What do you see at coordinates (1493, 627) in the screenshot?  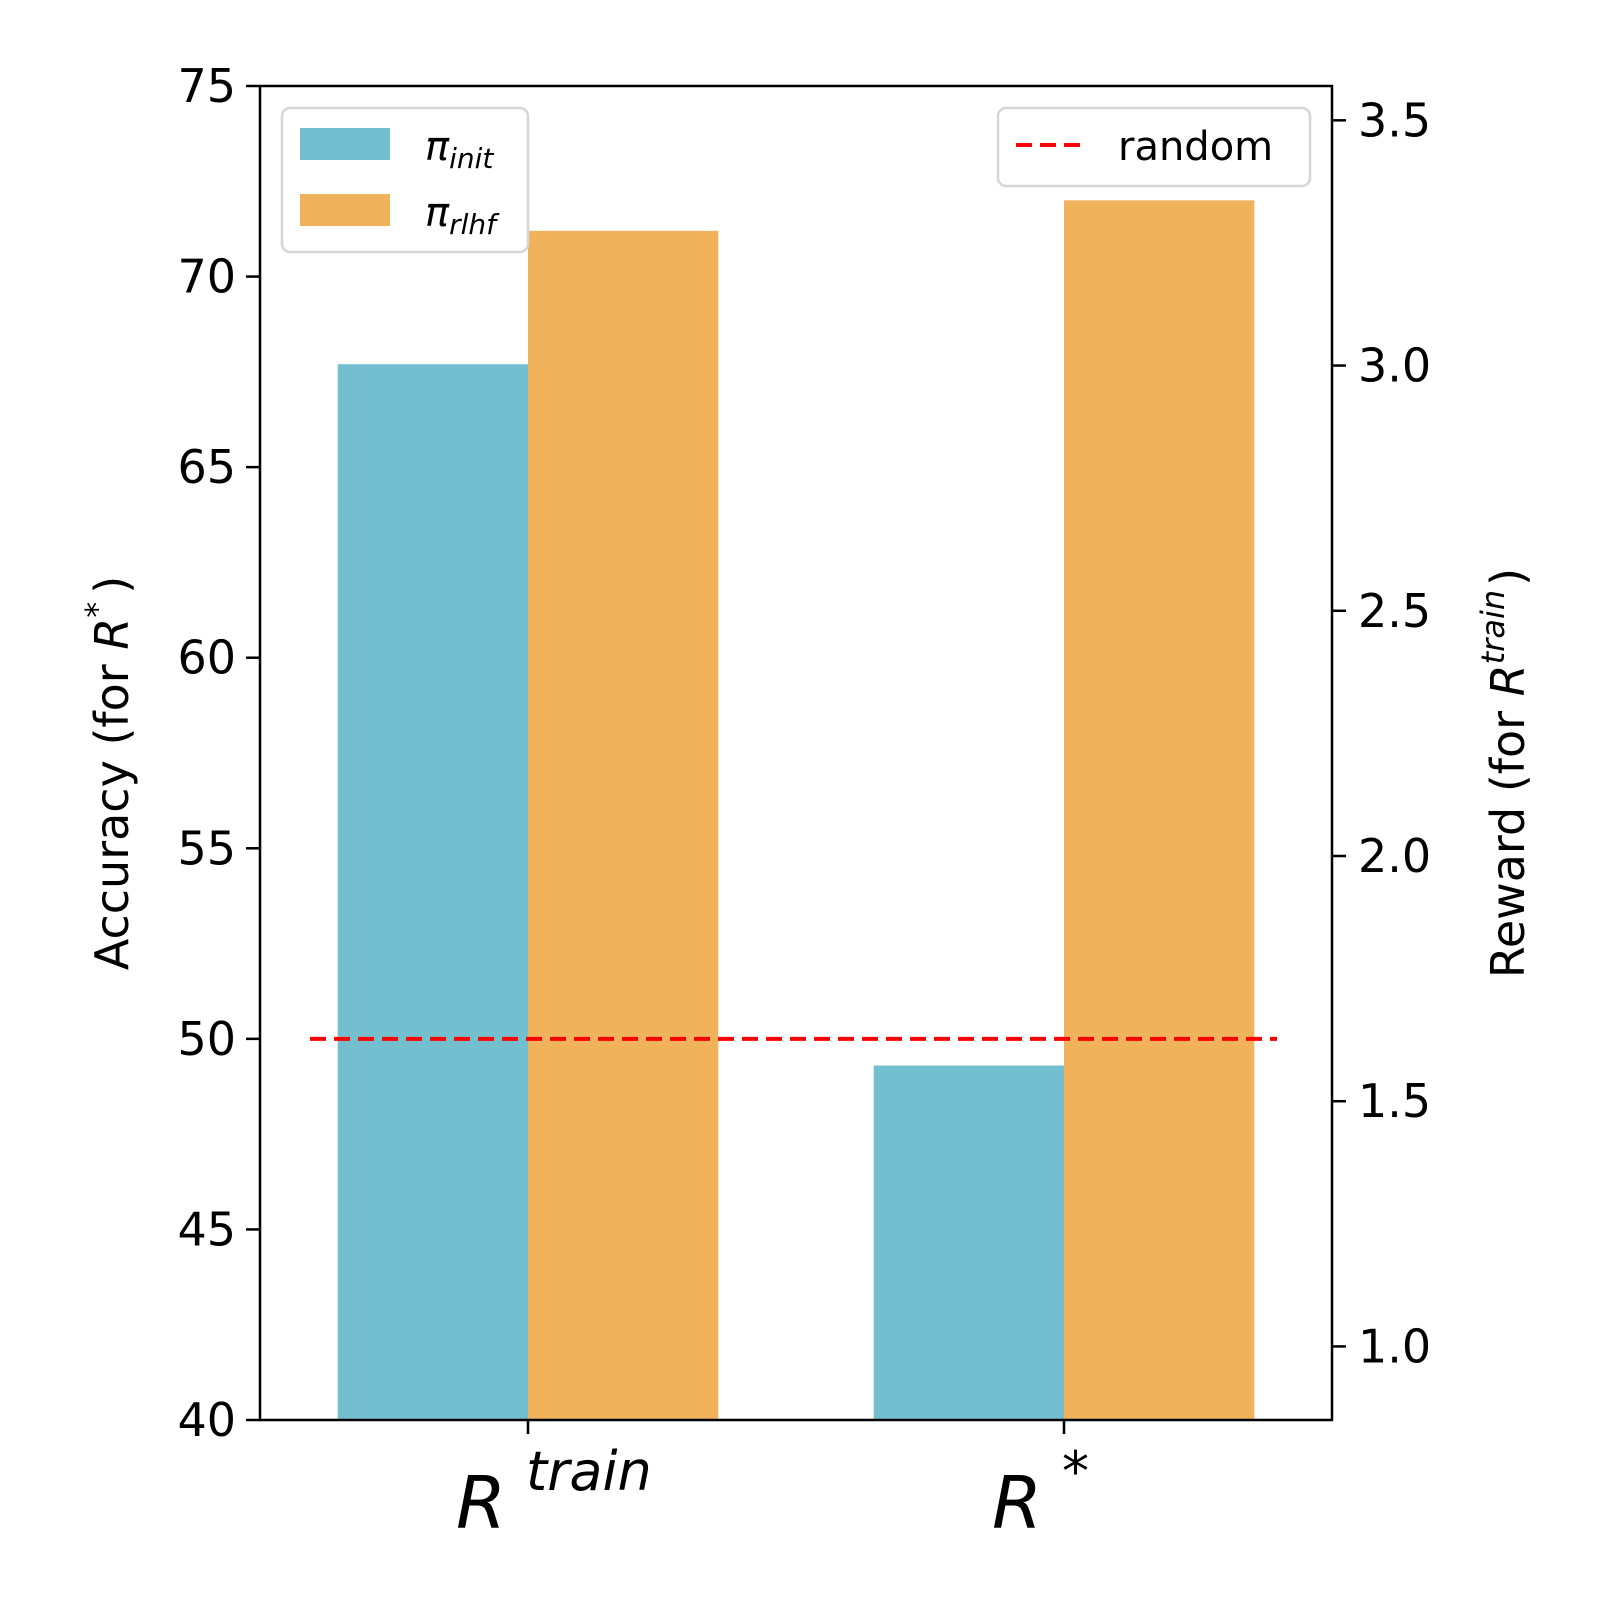 I see `right-axis-label-sup: train` at bounding box center [1493, 627].